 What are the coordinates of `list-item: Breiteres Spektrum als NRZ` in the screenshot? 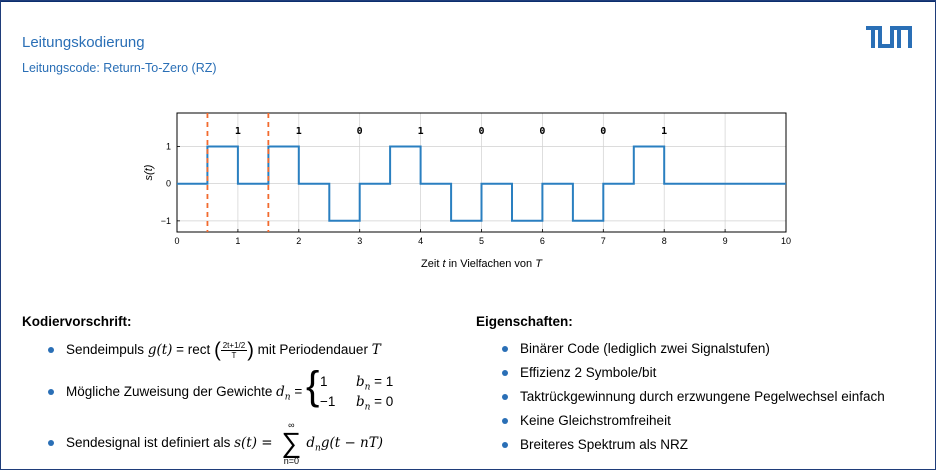 It's located at (713, 445).